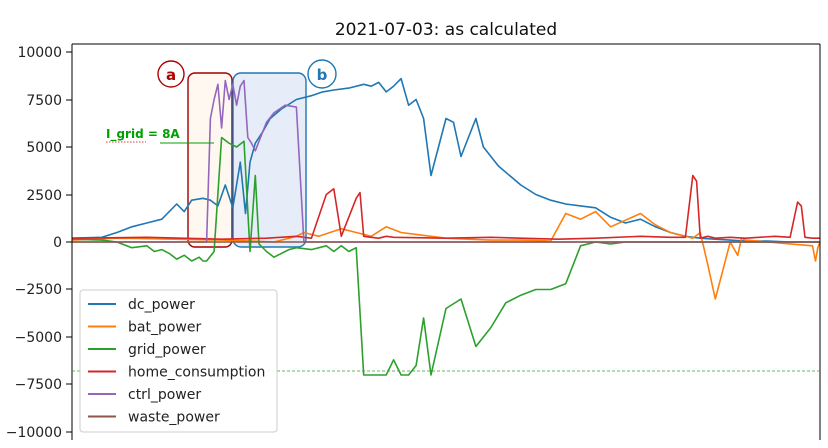  Describe the element at coordinates (445, 207) in the screenshot. I see `series-line-home-consumption` at that location.